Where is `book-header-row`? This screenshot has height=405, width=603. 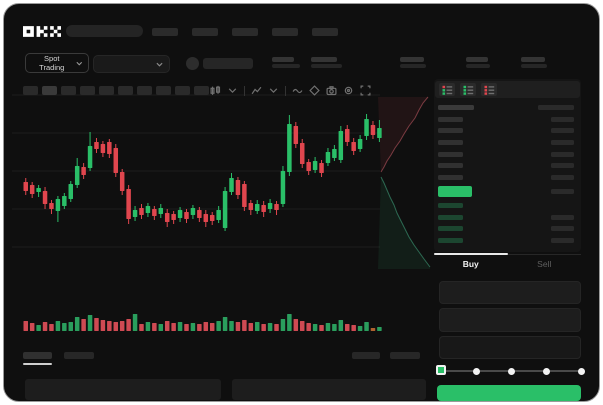 book-header-row is located at coordinates (507, 108).